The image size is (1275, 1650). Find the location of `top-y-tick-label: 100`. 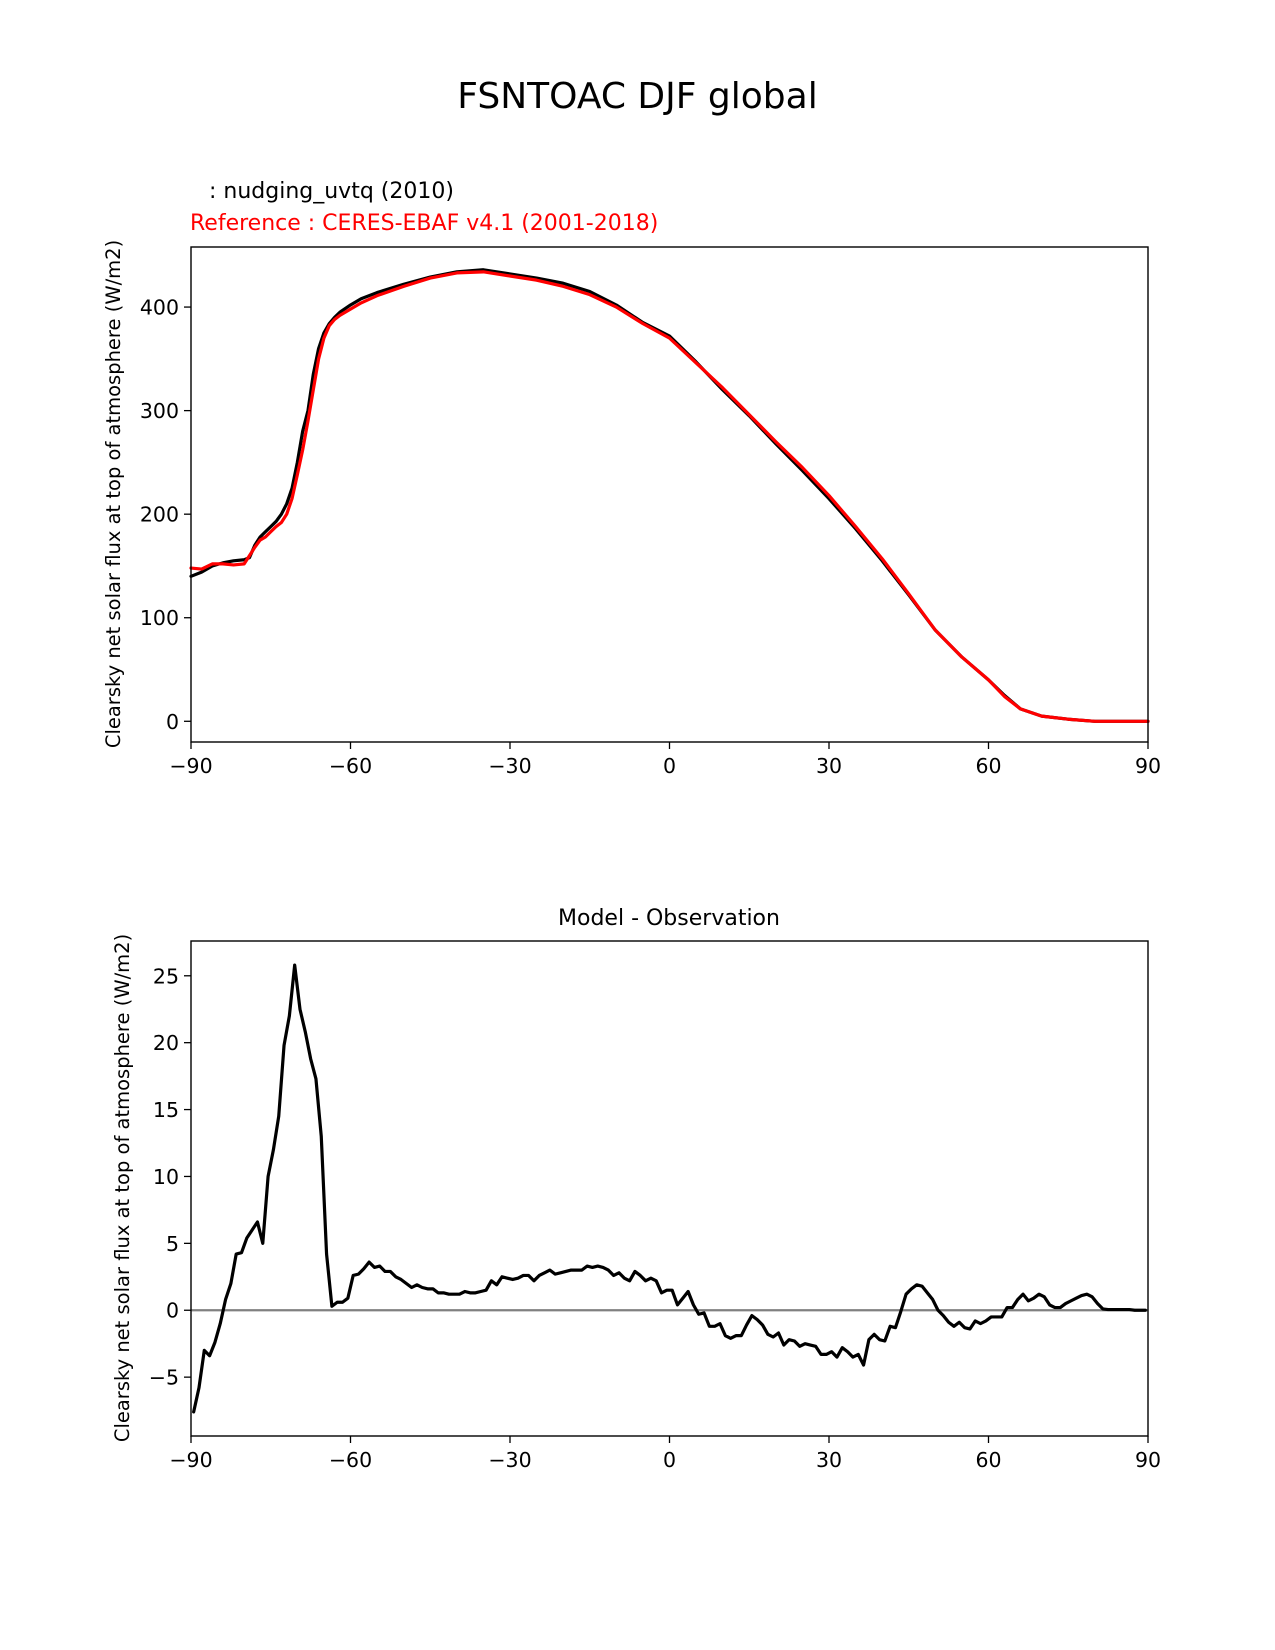

top-y-tick-label: 100 is located at coordinates (159, 618).